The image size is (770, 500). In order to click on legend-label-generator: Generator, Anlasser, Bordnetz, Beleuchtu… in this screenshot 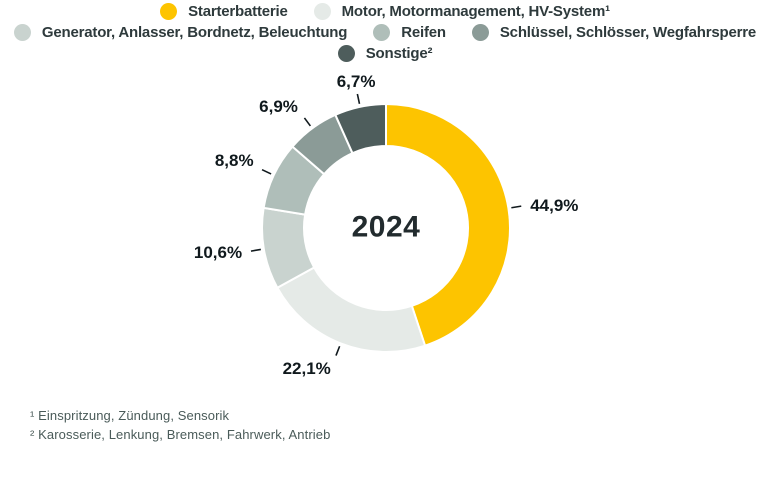, I will do `click(194, 32)`.